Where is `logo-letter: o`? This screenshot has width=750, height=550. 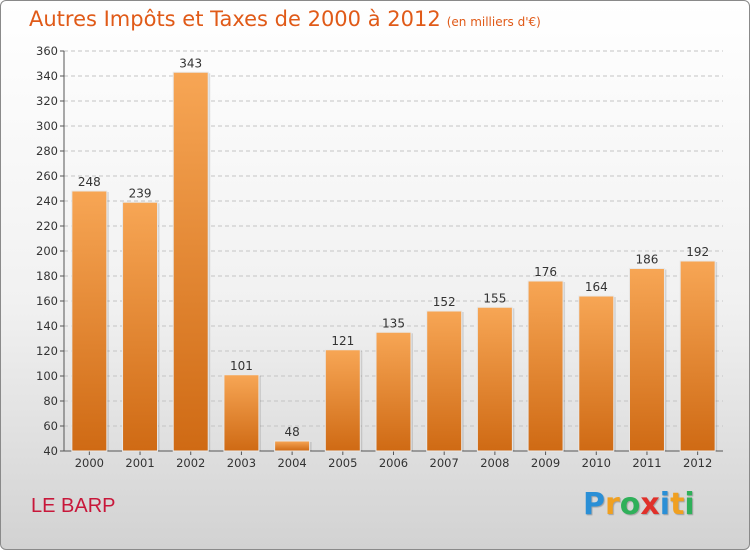
logo-letter: o is located at coordinates (630, 504).